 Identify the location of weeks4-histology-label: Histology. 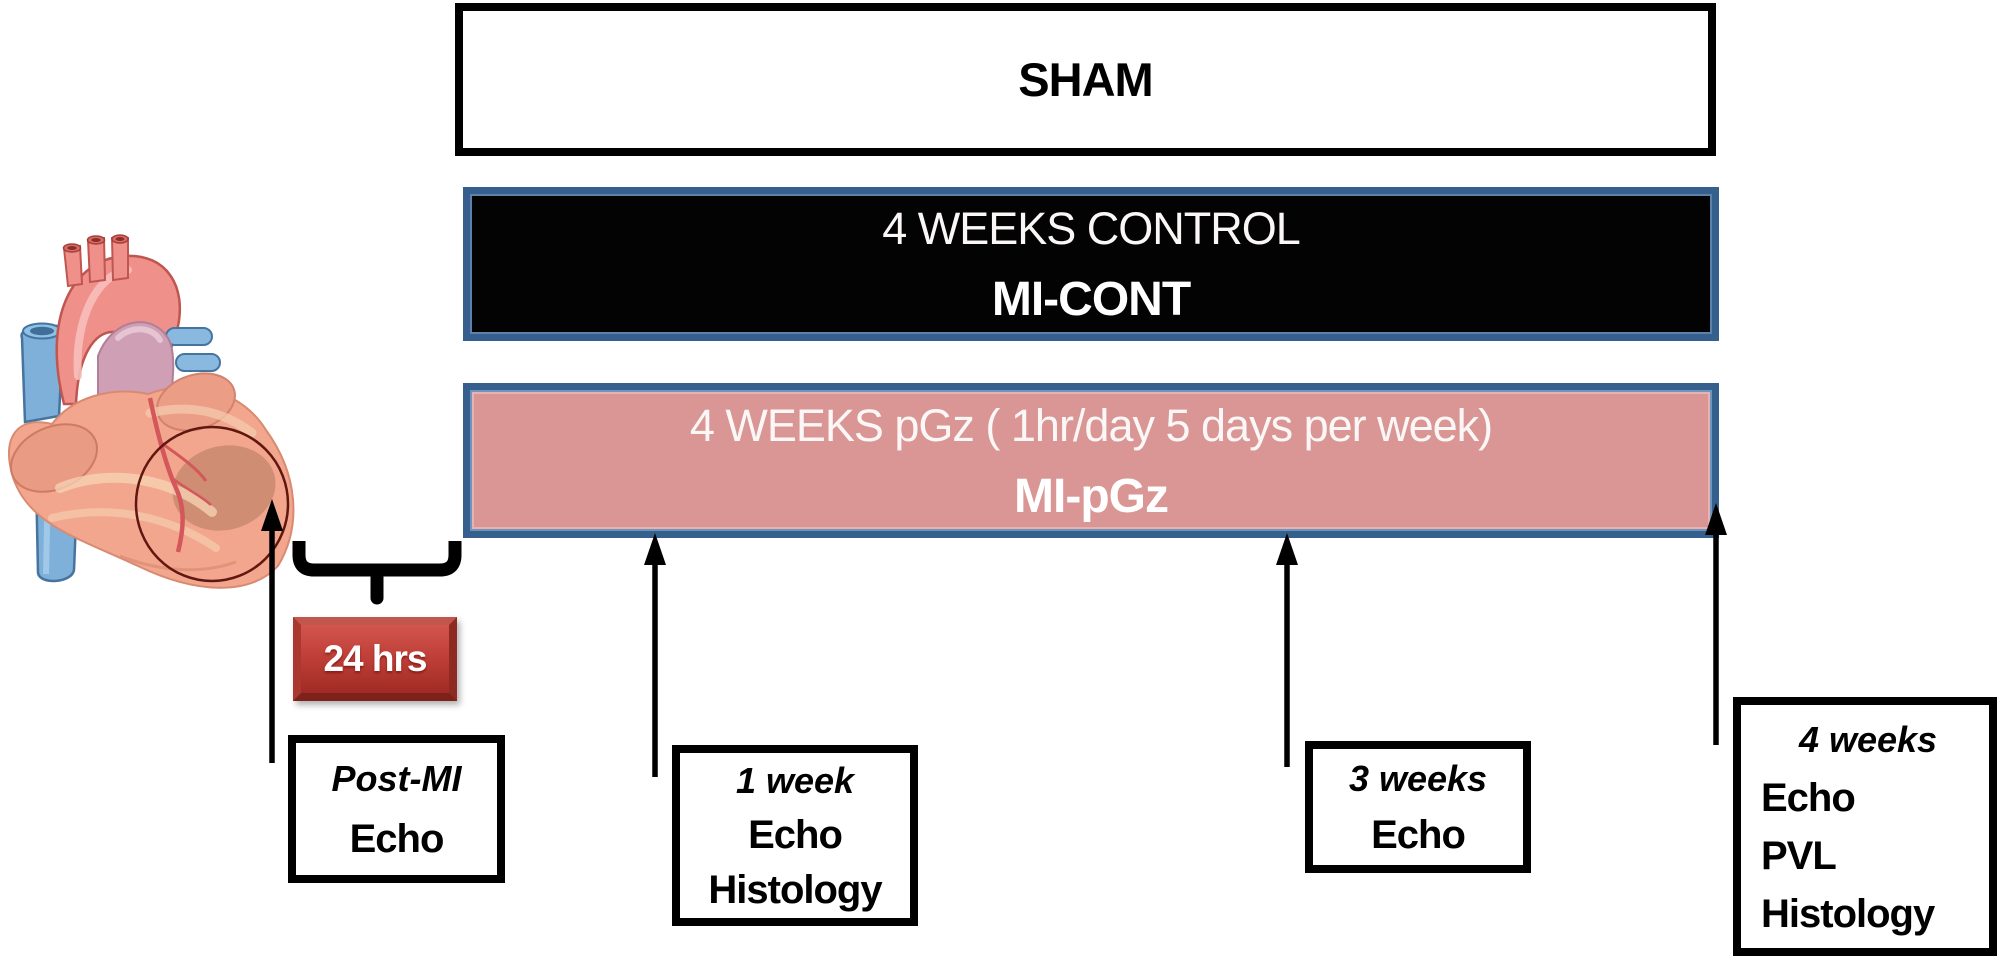
(1848, 913).